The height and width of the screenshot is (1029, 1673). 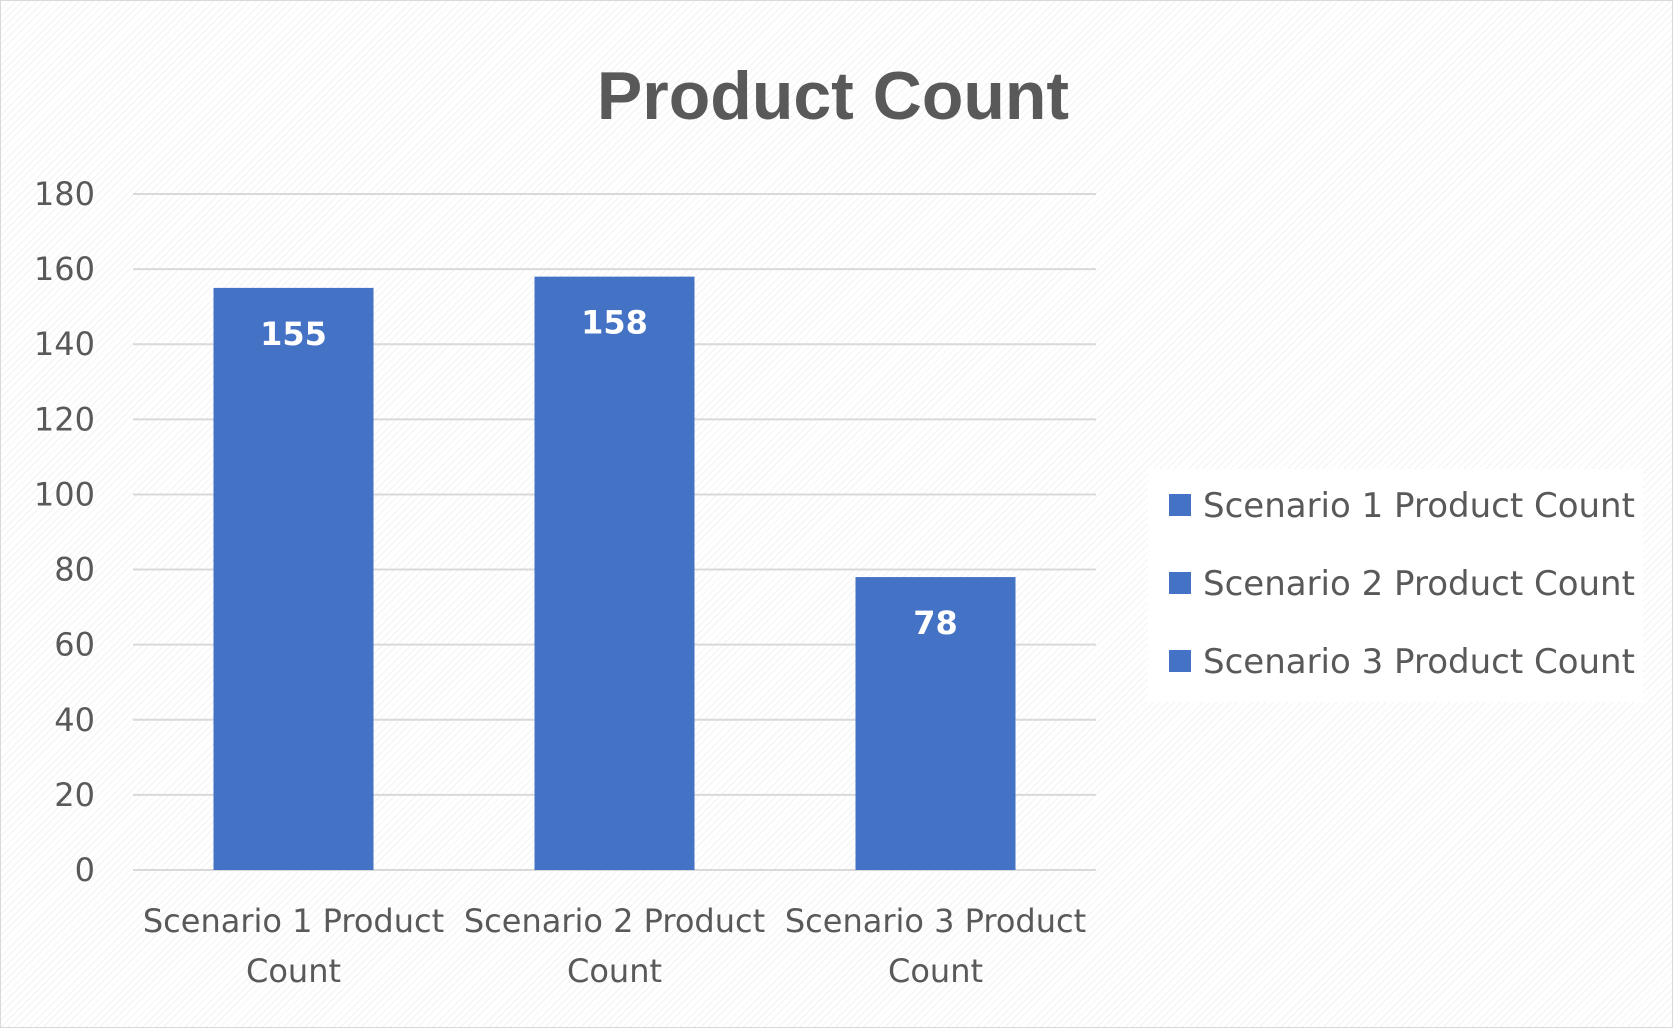 I want to click on y-axis: 0 20 40 60 80 100 120 140 160 180, so click(x=64, y=532).